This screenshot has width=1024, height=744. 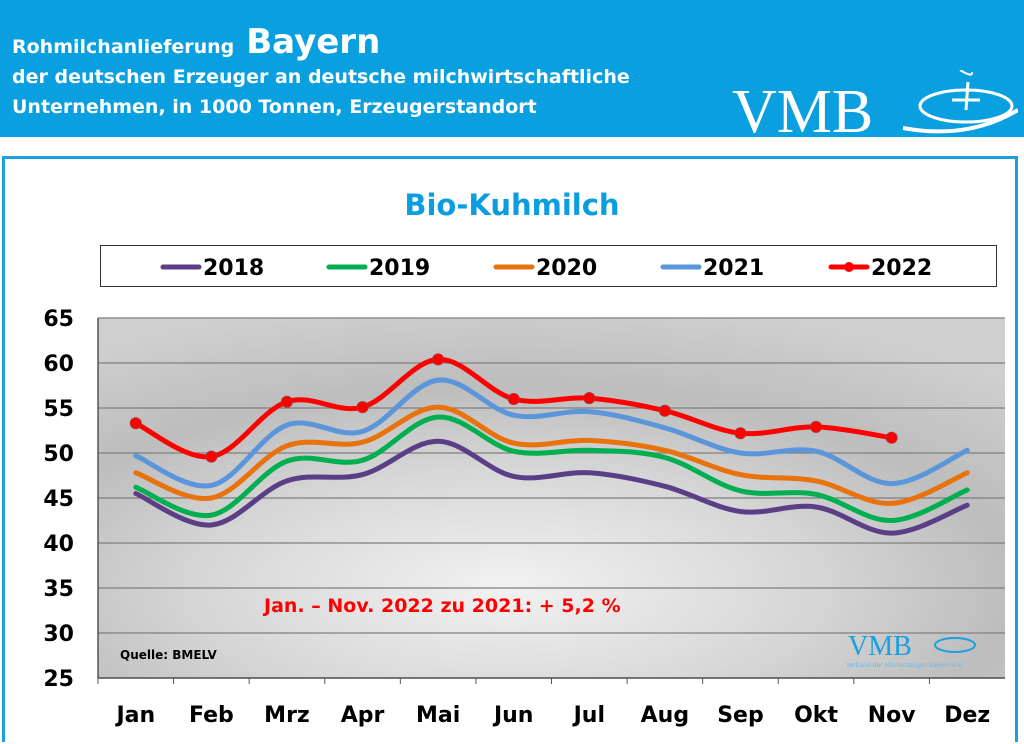 What do you see at coordinates (514, 408) in the screenshot?
I see `series-line-2022` at bounding box center [514, 408].